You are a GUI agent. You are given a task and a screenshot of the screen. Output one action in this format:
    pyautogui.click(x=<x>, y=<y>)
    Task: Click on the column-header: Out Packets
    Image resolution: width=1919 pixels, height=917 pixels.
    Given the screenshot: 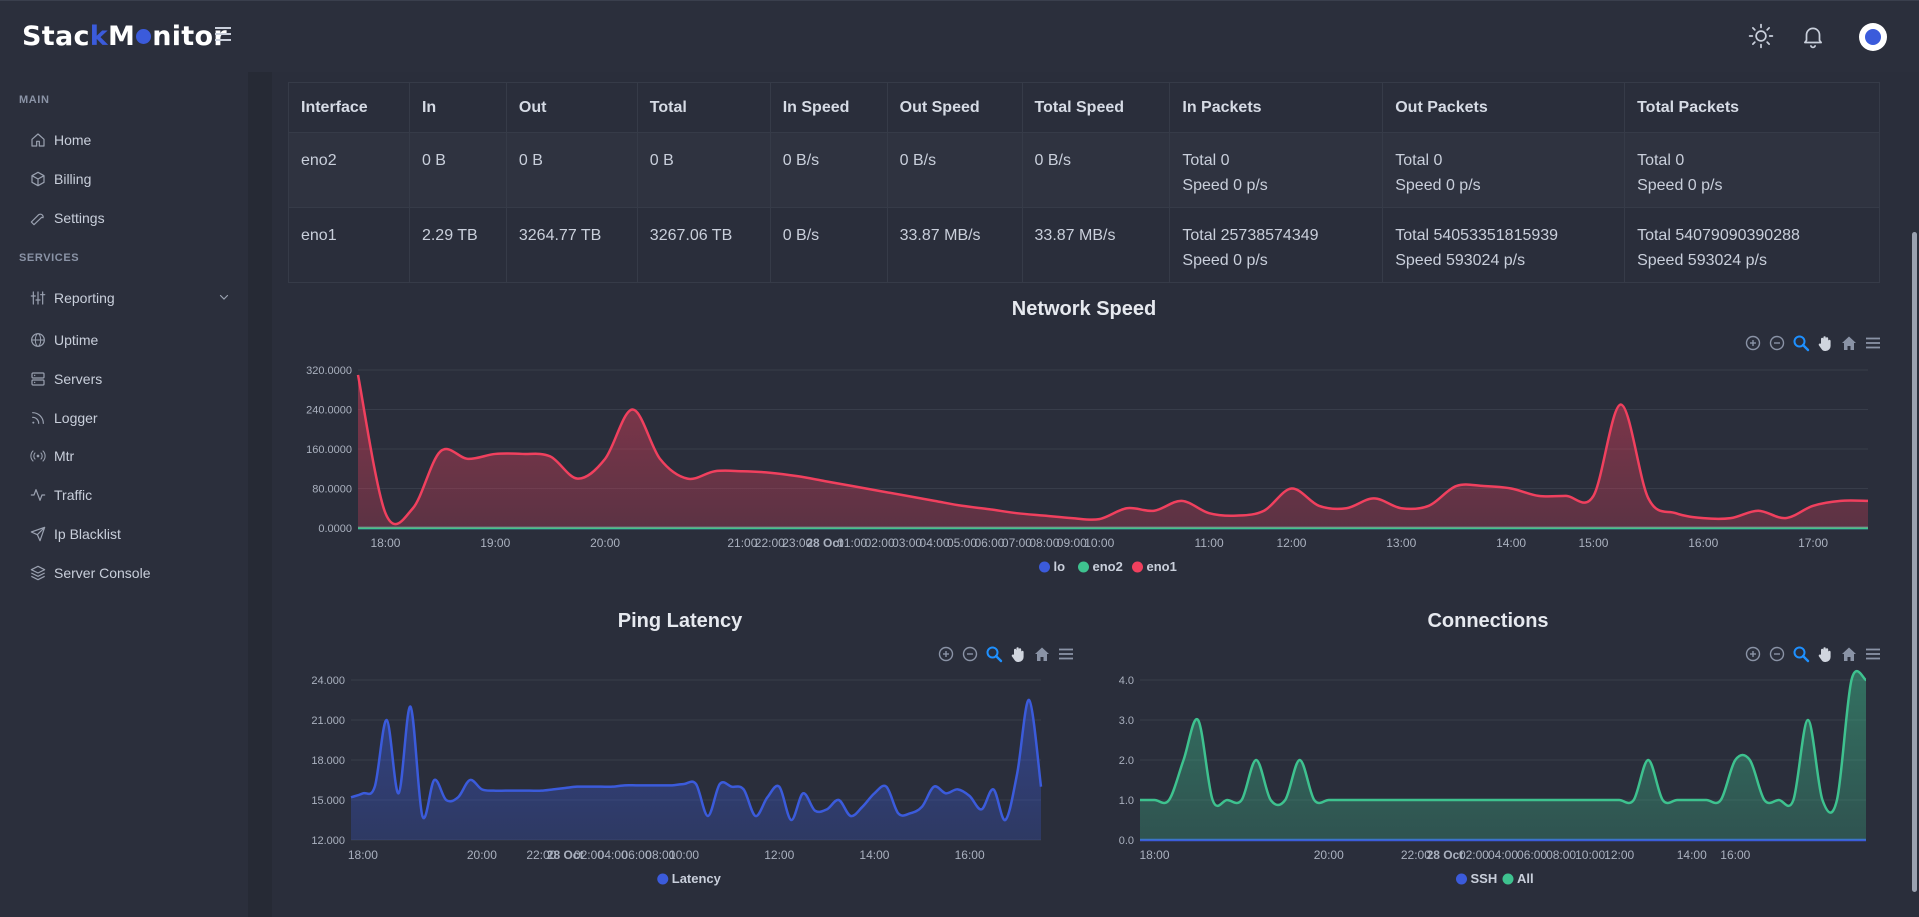 What is the action you would take?
    pyautogui.click(x=1504, y=107)
    